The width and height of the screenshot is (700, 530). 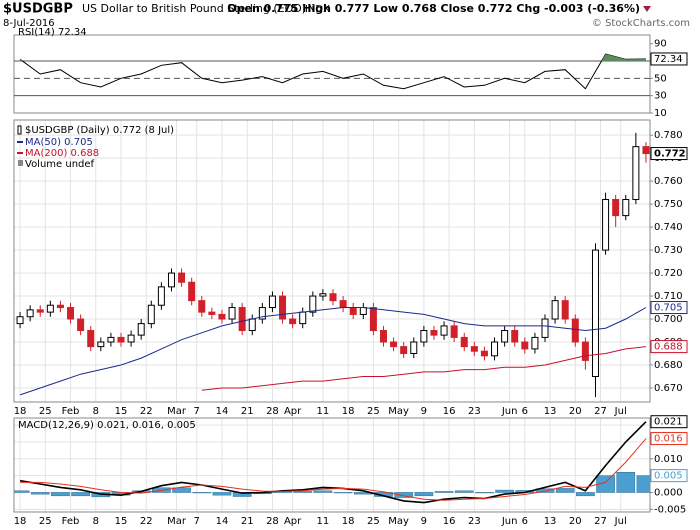 I want to click on x-tick-label: 11, so click(x=323, y=411).